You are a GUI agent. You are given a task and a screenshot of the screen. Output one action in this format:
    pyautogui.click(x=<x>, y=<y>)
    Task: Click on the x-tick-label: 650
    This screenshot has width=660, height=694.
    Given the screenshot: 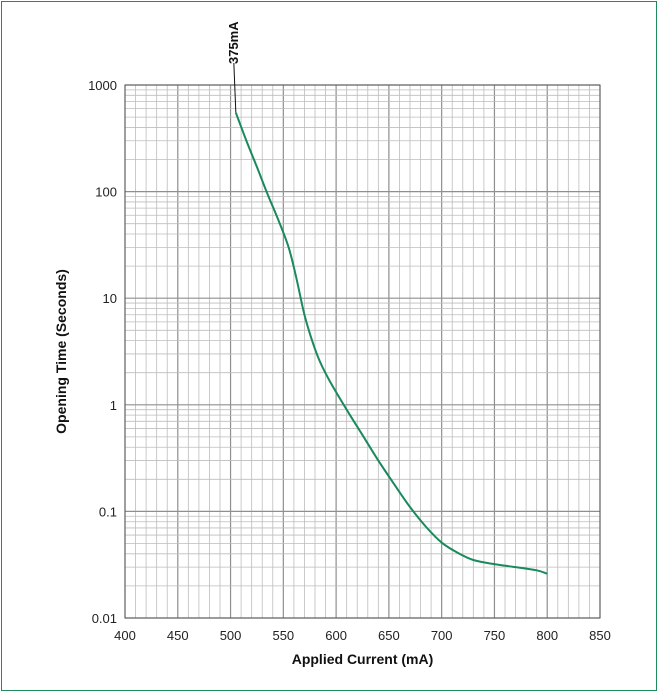 What is the action you would take?
    pyautogui.click(x=389, y=635)
    